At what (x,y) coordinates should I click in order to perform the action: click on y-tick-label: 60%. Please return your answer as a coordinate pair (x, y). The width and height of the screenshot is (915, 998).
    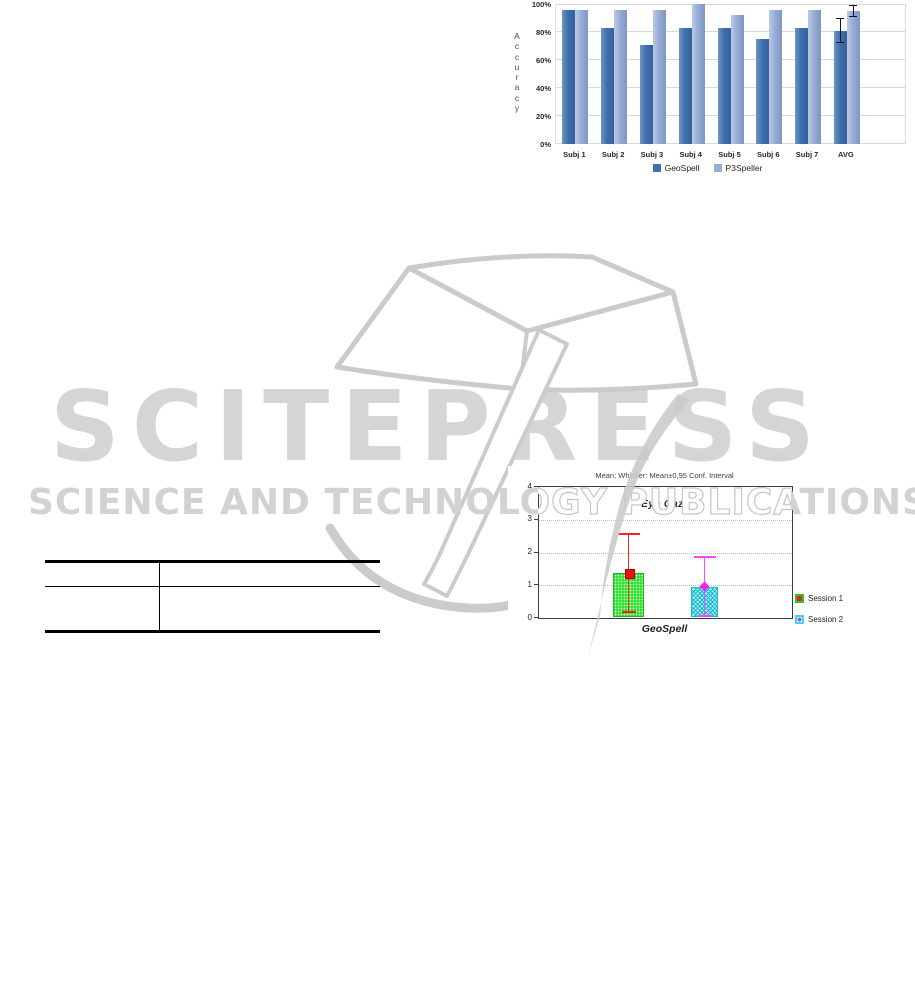
    Looking at the image, I should click on (543, 60).